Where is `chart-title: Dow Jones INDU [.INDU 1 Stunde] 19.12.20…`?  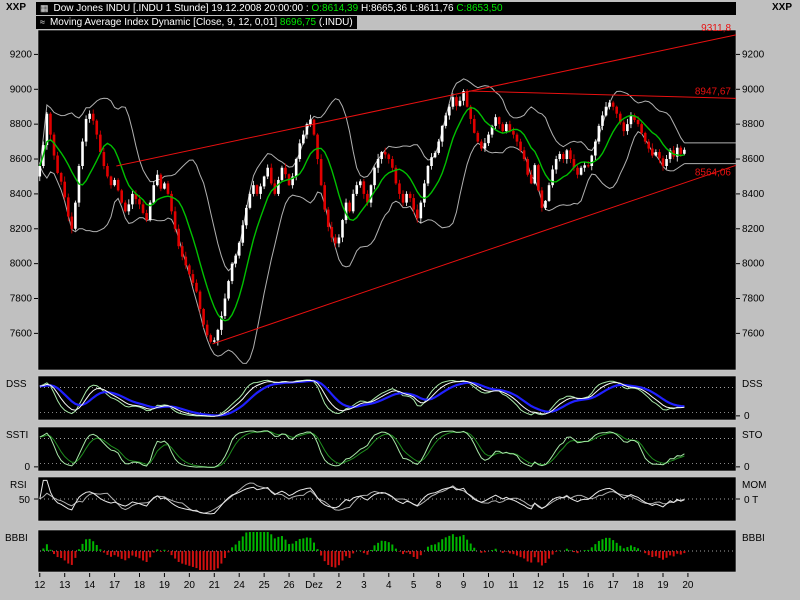
chart-title: Dow Jones INDU [.INDU 1 Stunde] 19.12.20… is located at coordinates (278, 8).